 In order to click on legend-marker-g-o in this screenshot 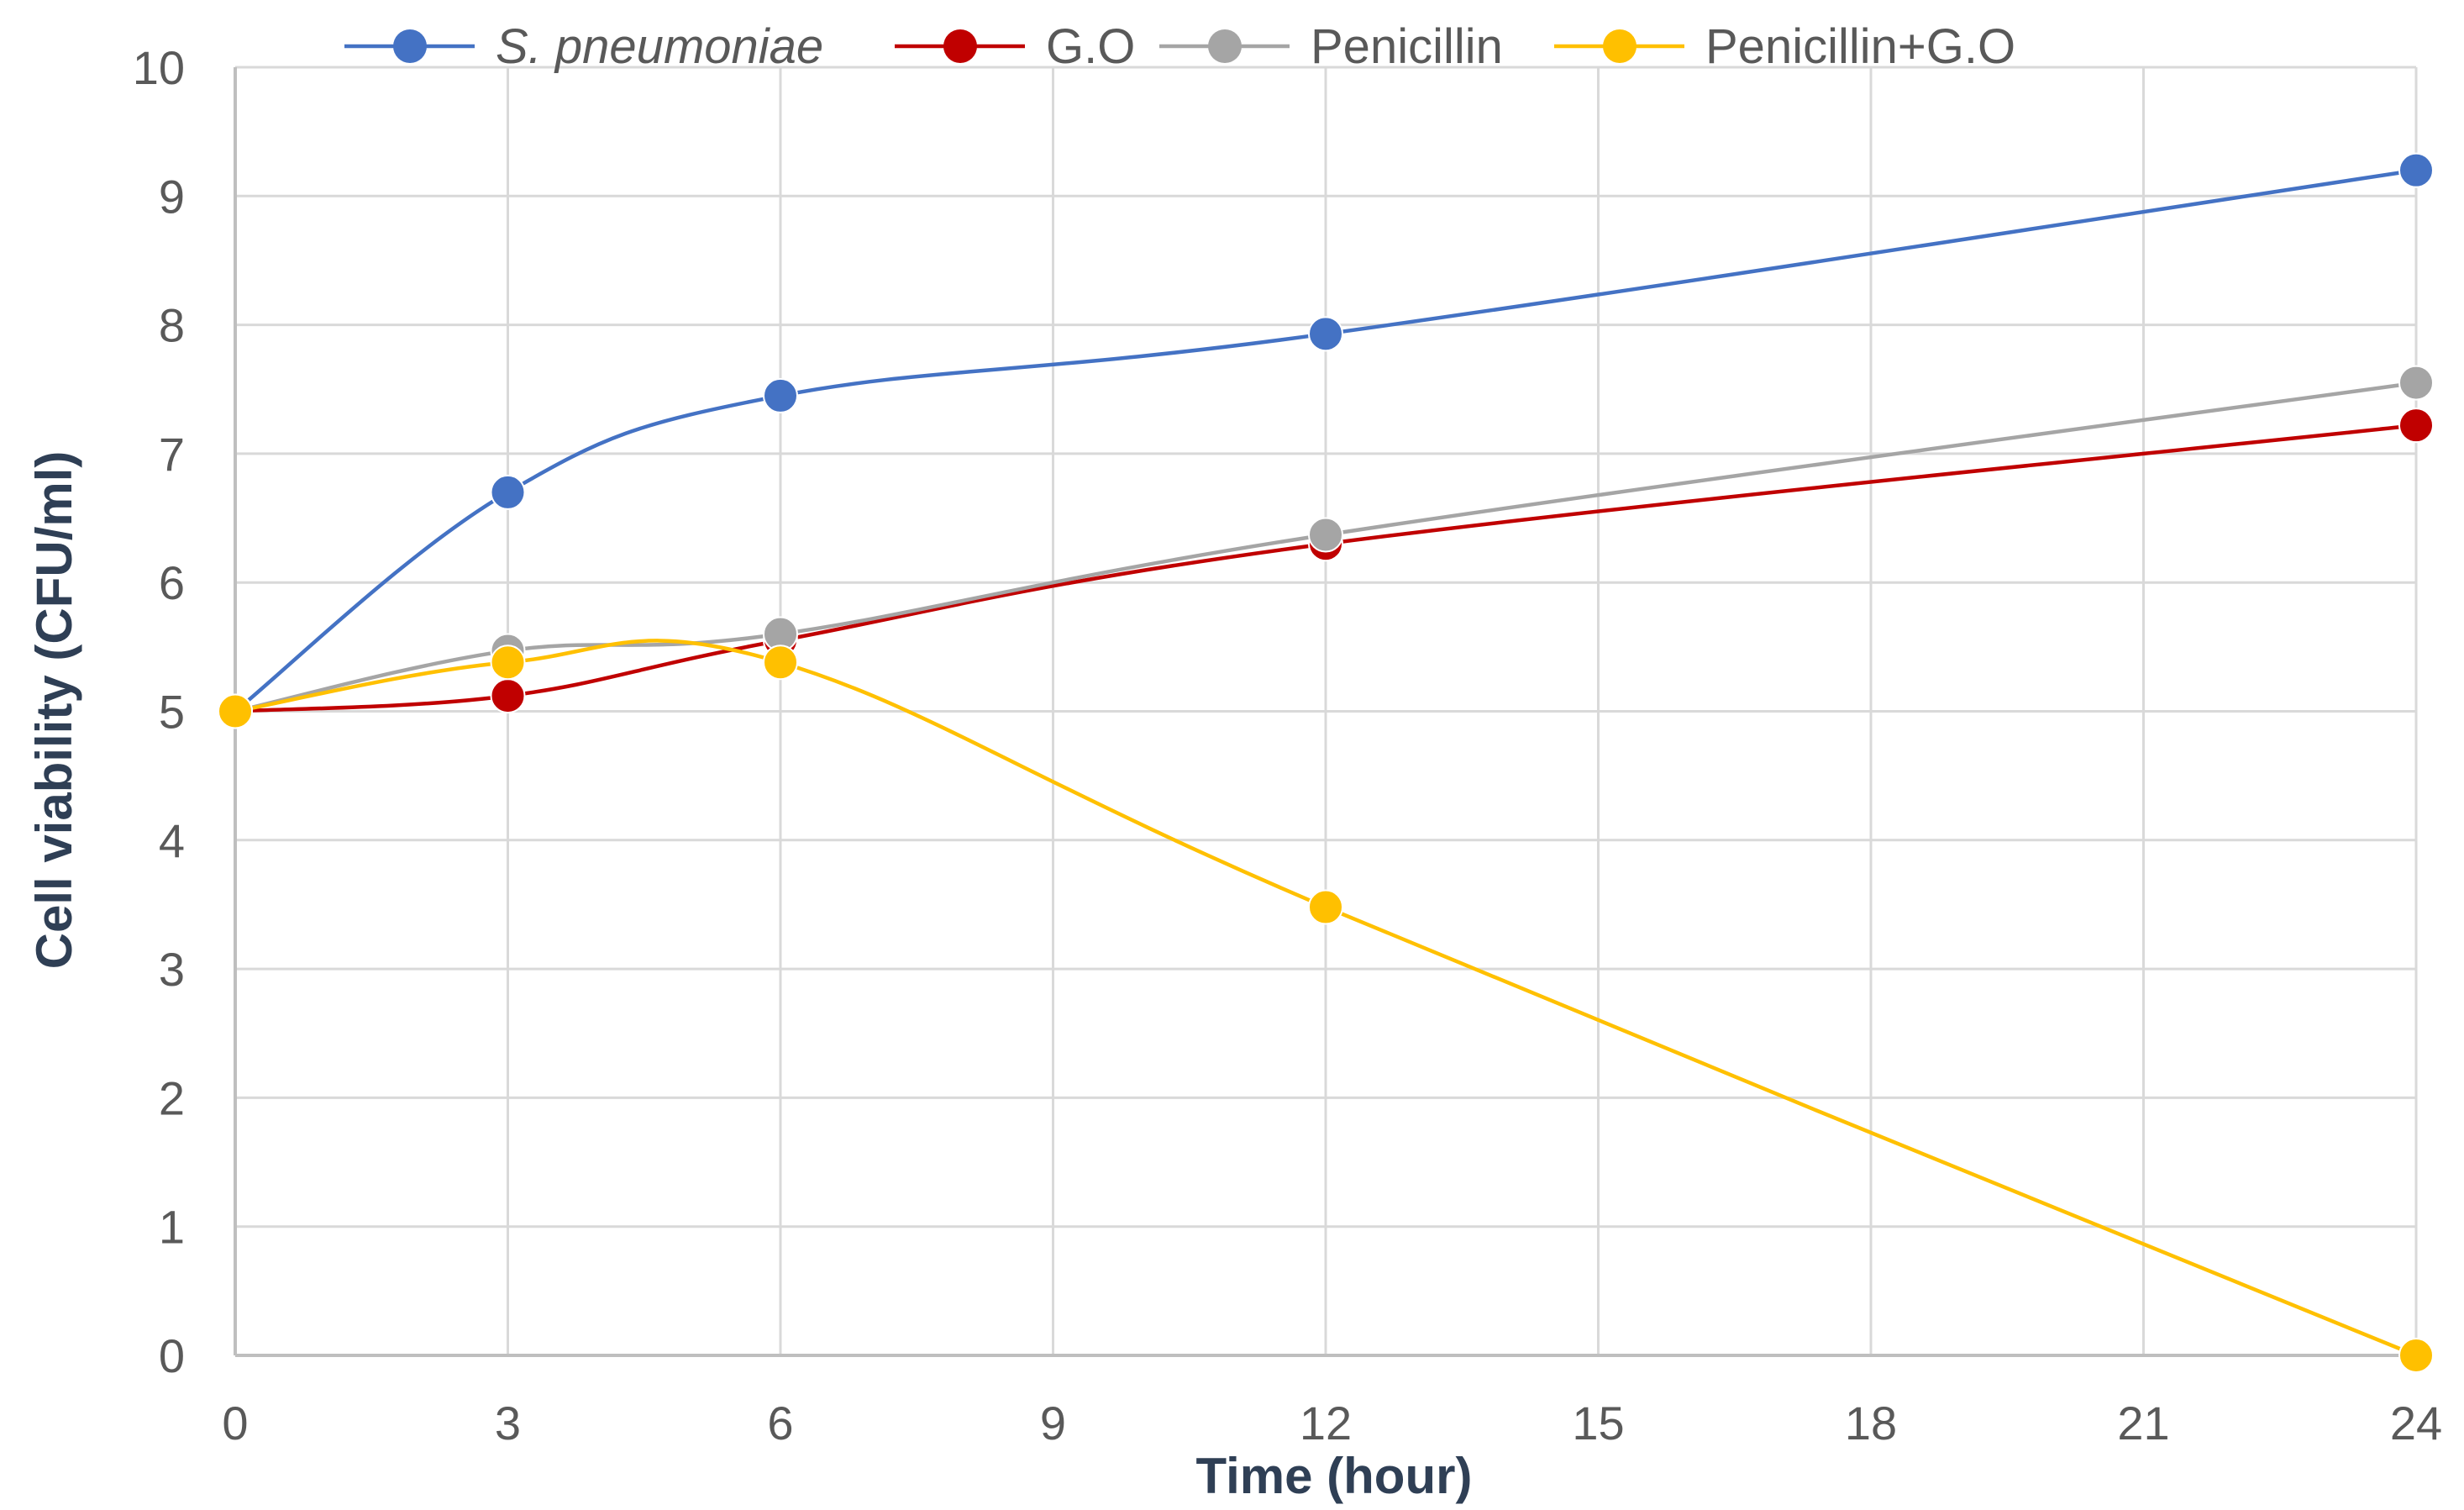, I will do `click(960, 46)`.